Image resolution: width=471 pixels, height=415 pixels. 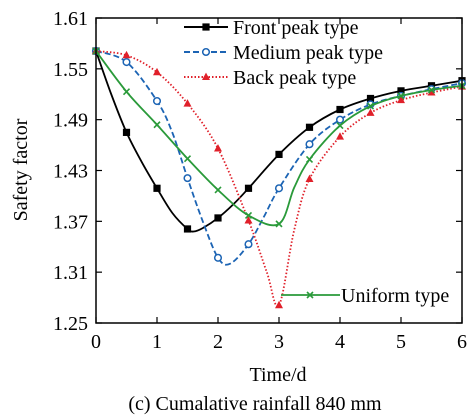 What do you see at coordinates (206, 27) in the screenshot?
I see `front-peak-type-legend-marker` at bounding box center [206, 27].